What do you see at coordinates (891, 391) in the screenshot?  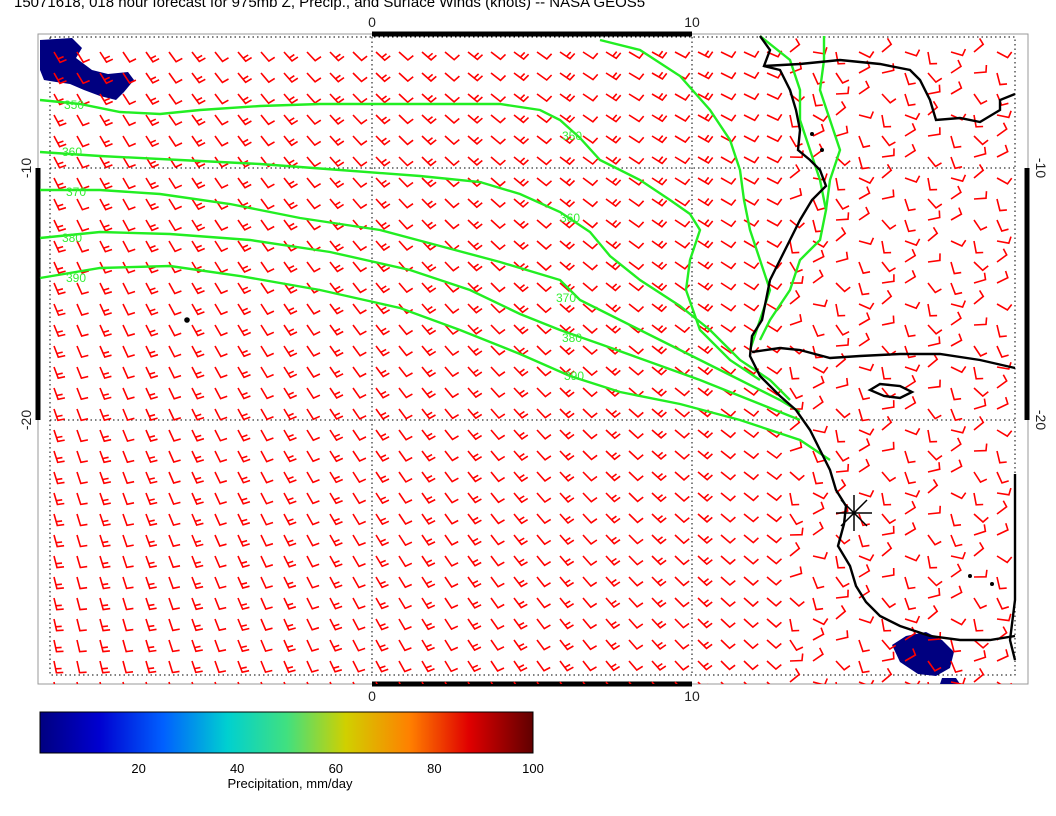 I see `lake-shape` at bounding box center [891, 391].